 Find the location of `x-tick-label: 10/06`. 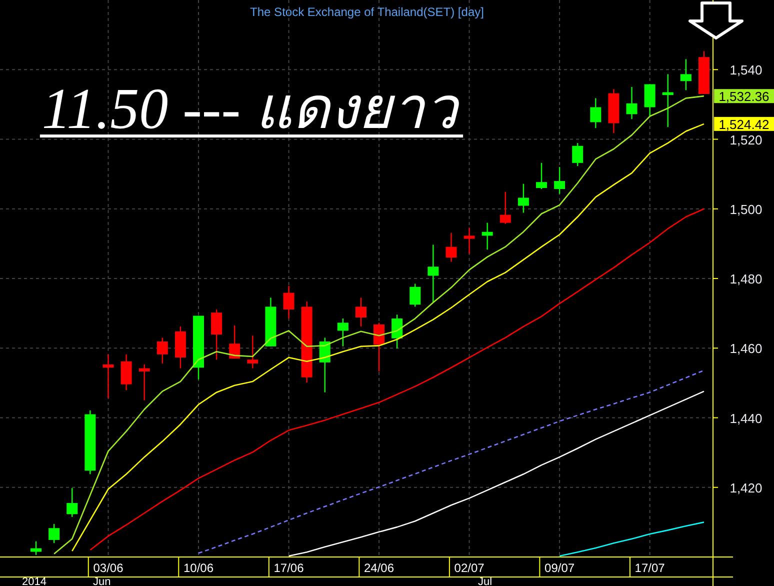

x-tick-label: 10/06 is located at coordinates (198, 568).